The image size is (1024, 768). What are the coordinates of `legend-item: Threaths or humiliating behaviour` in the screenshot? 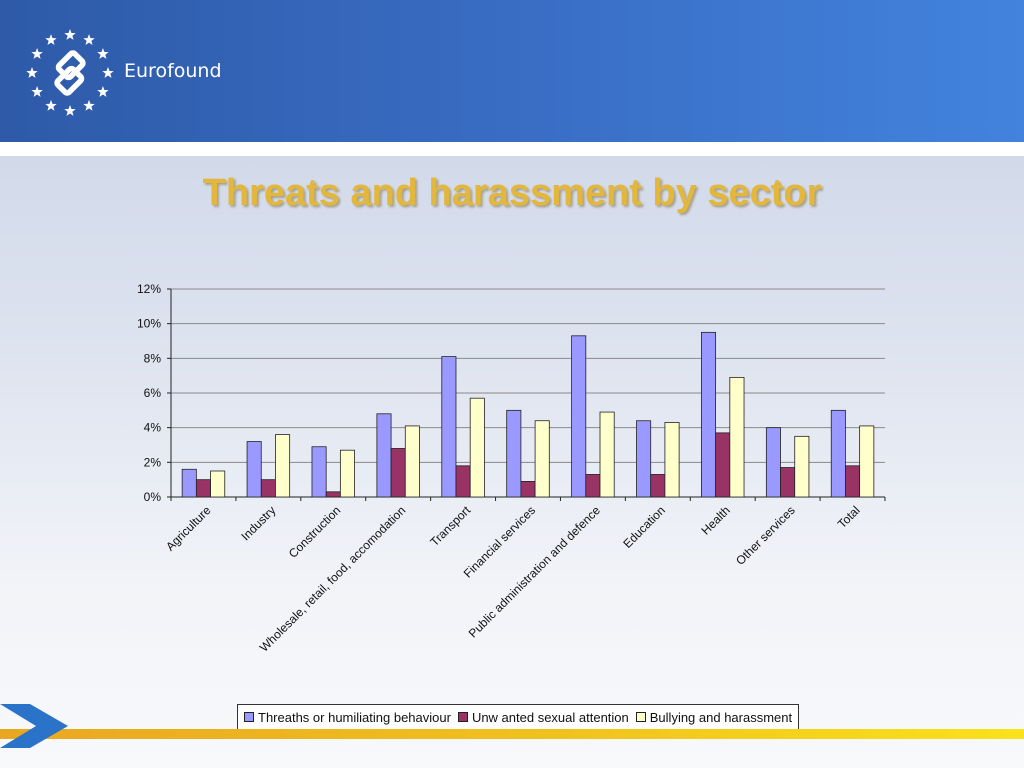 It's located at (347, 717).